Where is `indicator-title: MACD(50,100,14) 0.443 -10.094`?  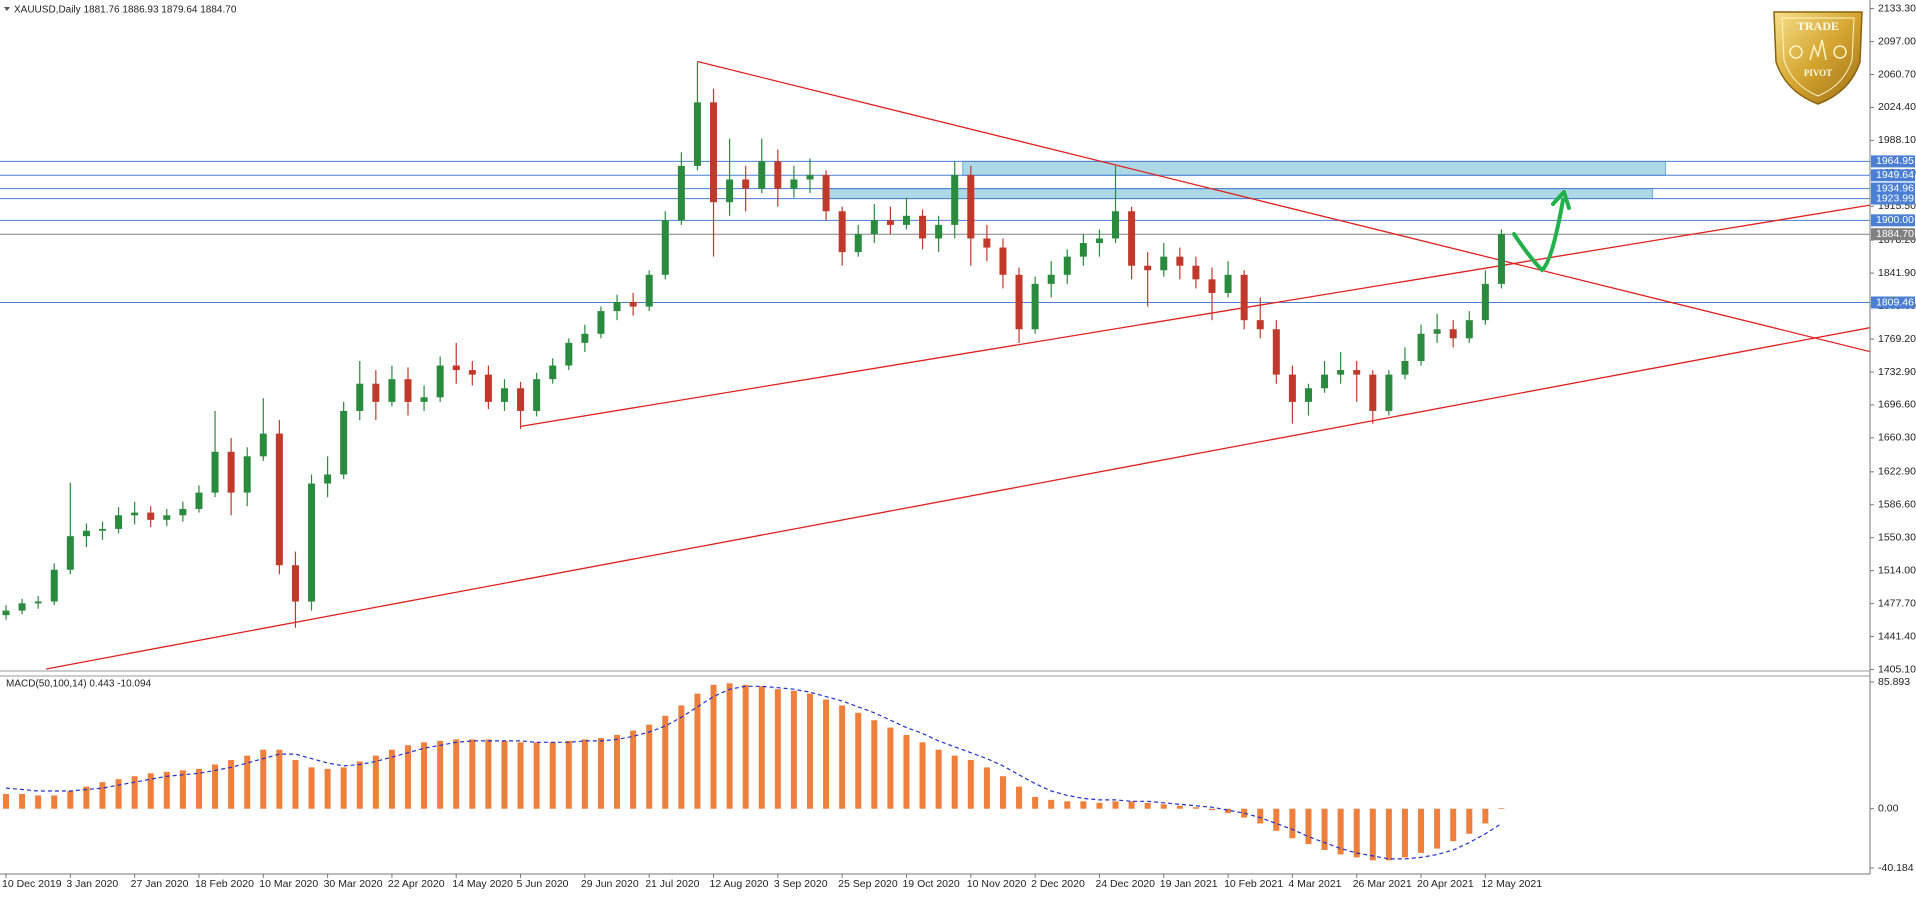
indicator-title: MACD(50,100,14) 0.443 -10.094 is located at coordinates (79, 684).